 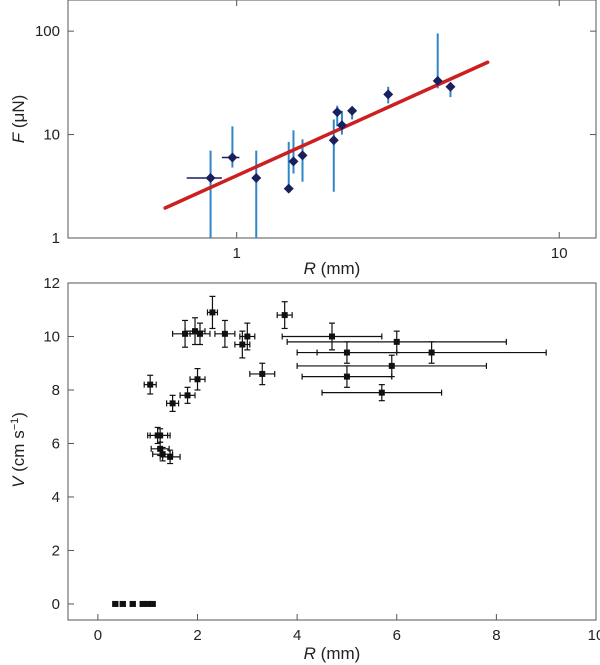 I want to click on bottom-y-tick-label: 6, so click(x=56, y=443).